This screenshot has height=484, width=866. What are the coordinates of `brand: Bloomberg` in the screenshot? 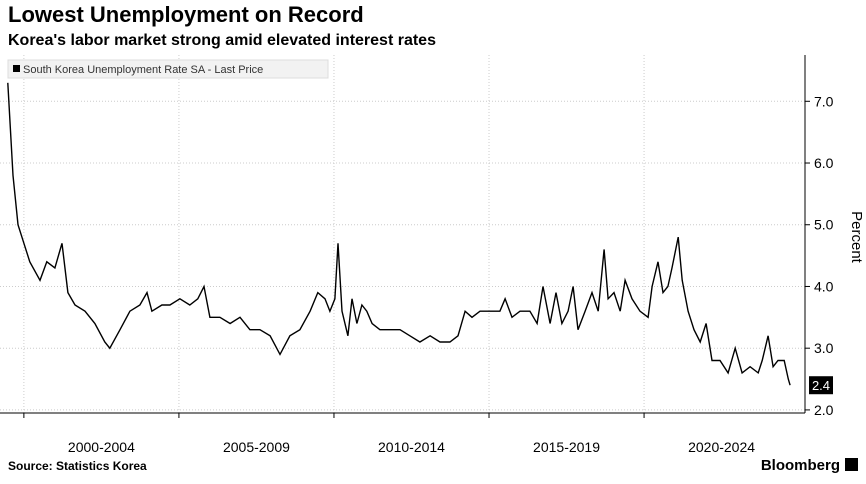 It's located at (800, 465).